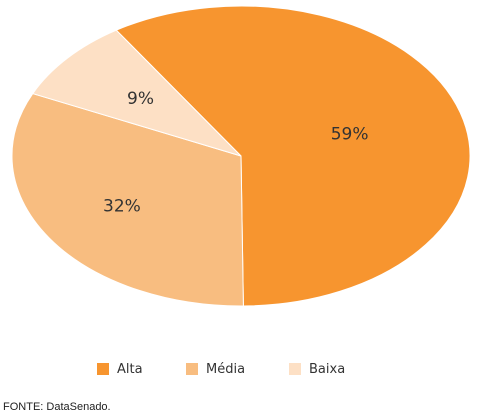 The height and width of the screenshot is (420, 486). I want to click on legend: Alta Média Baixa, so click(243, 369).